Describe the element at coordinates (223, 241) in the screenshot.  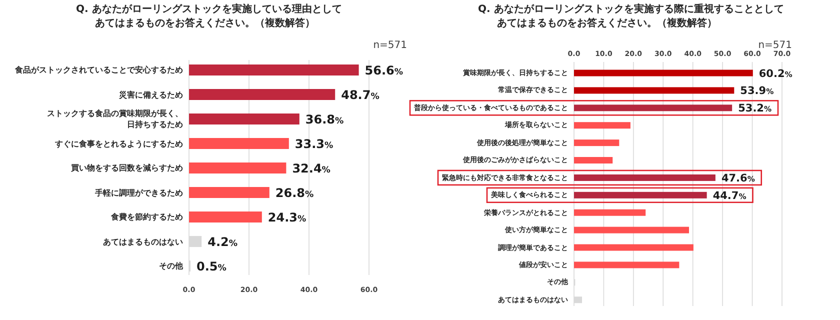
I see `data-label: 4.2%` at that location.